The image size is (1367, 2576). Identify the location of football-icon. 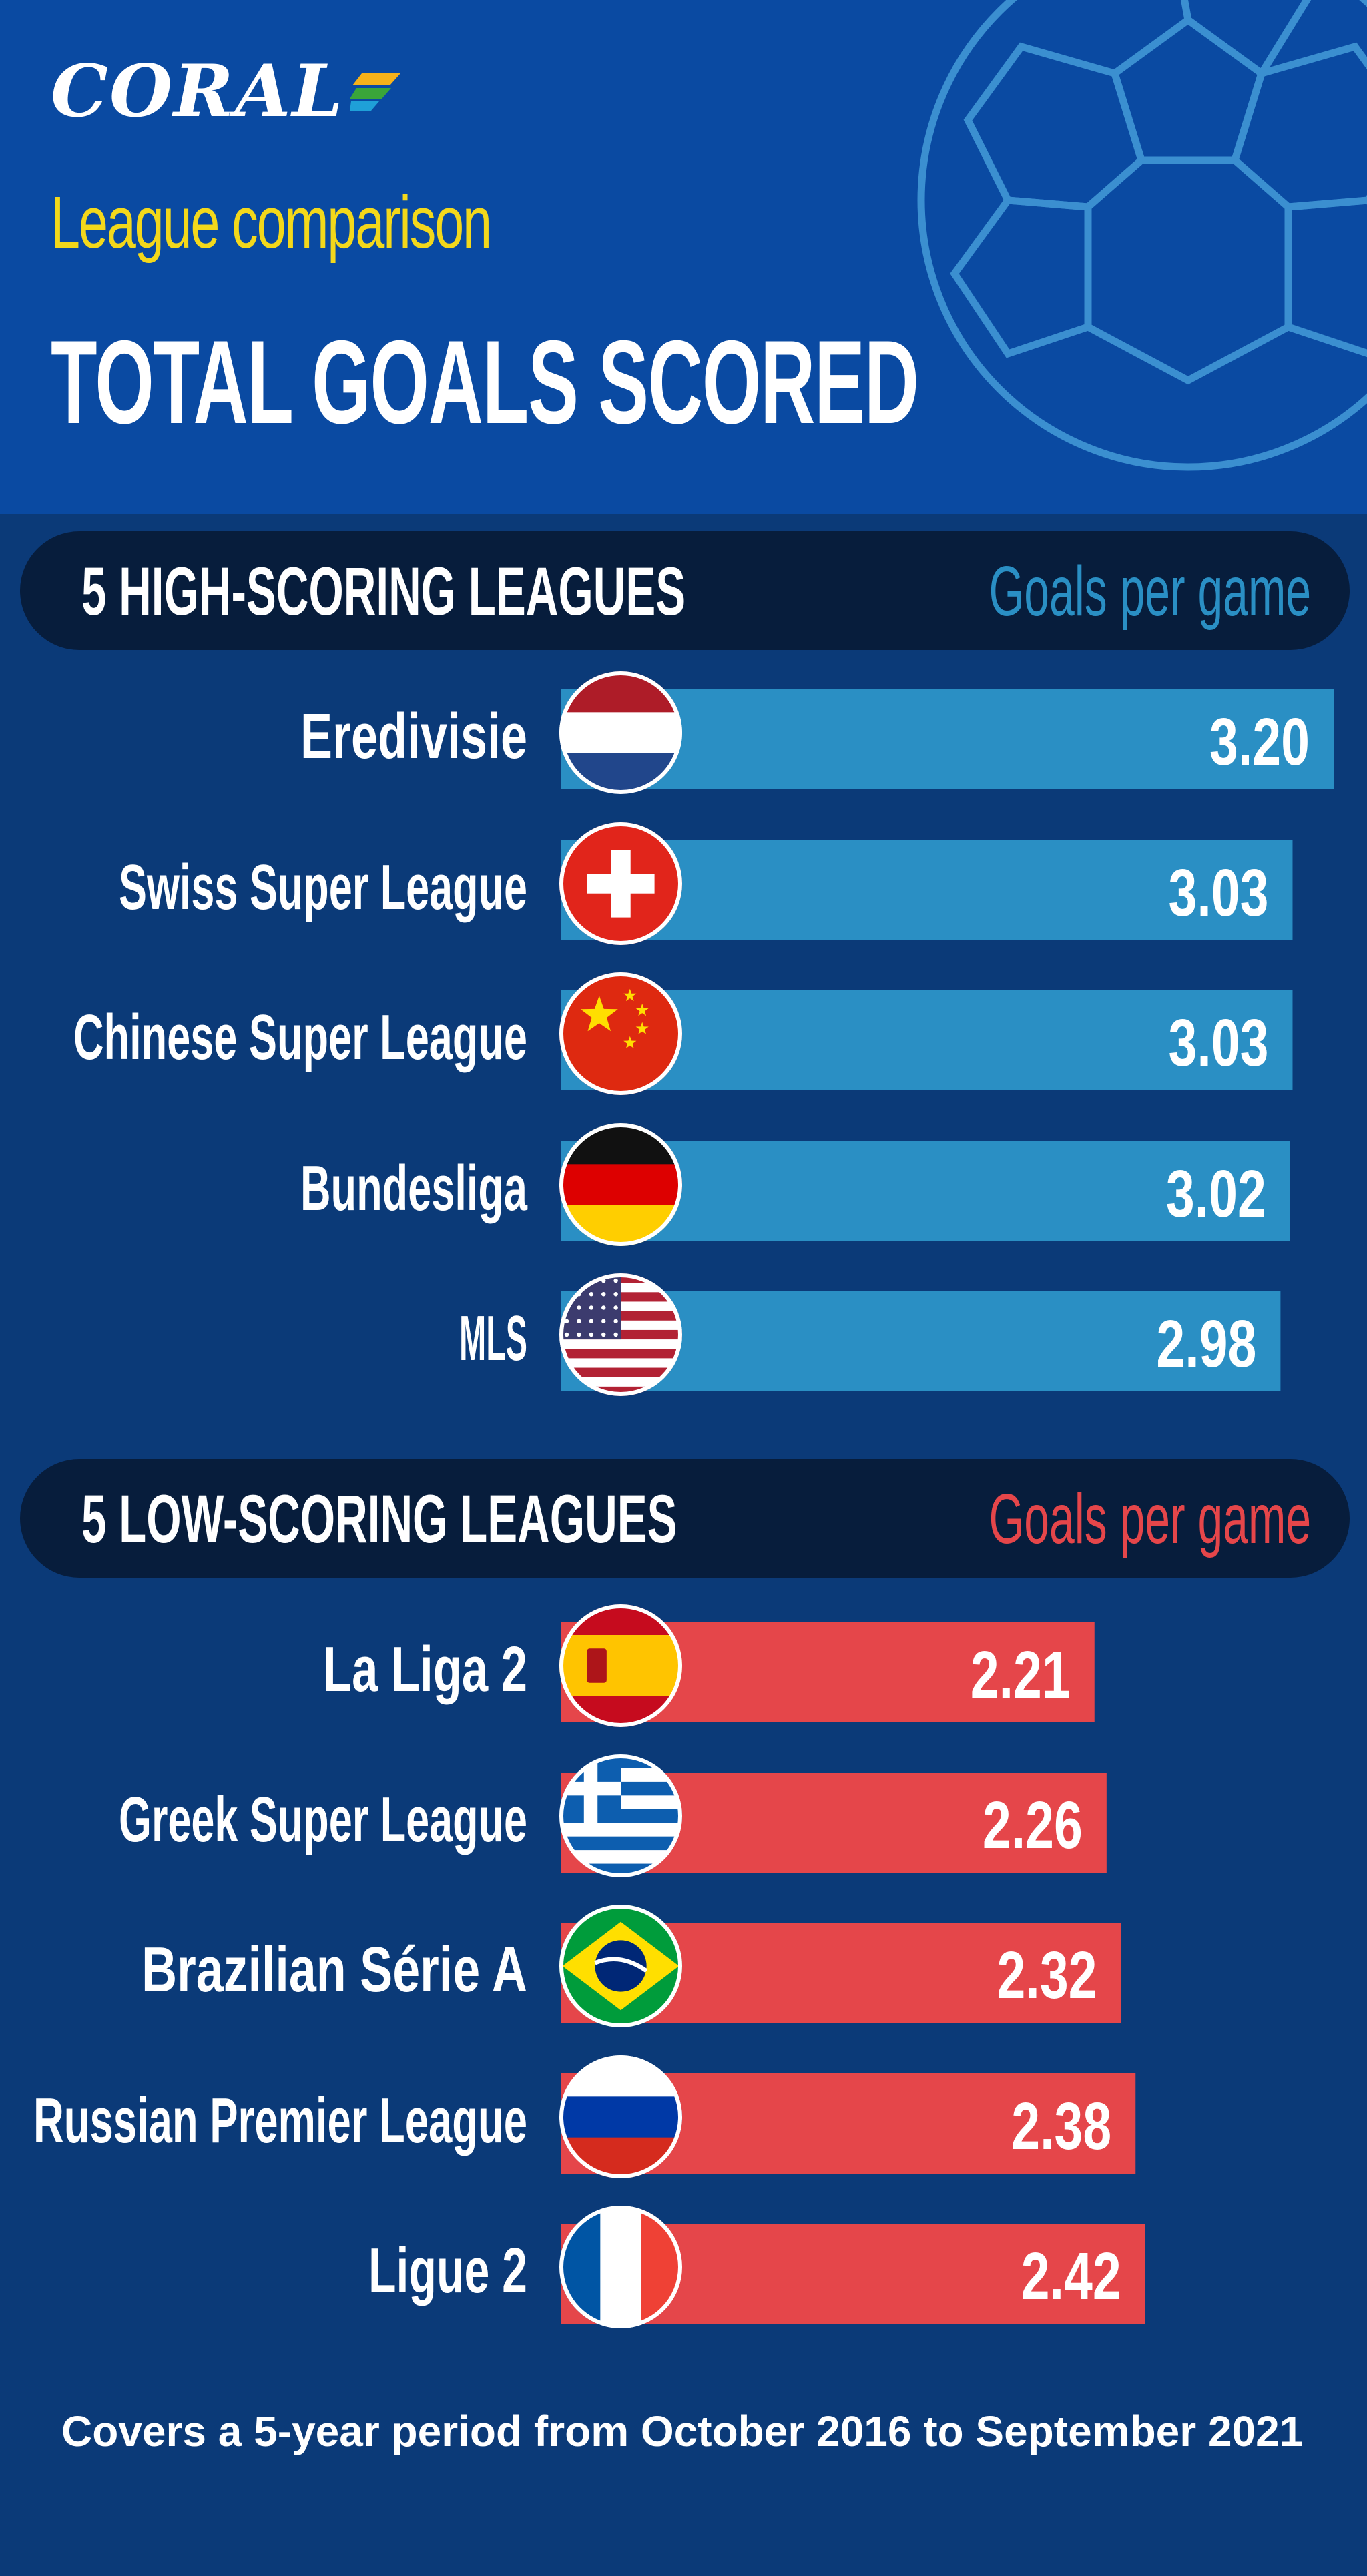
(1142, 235).